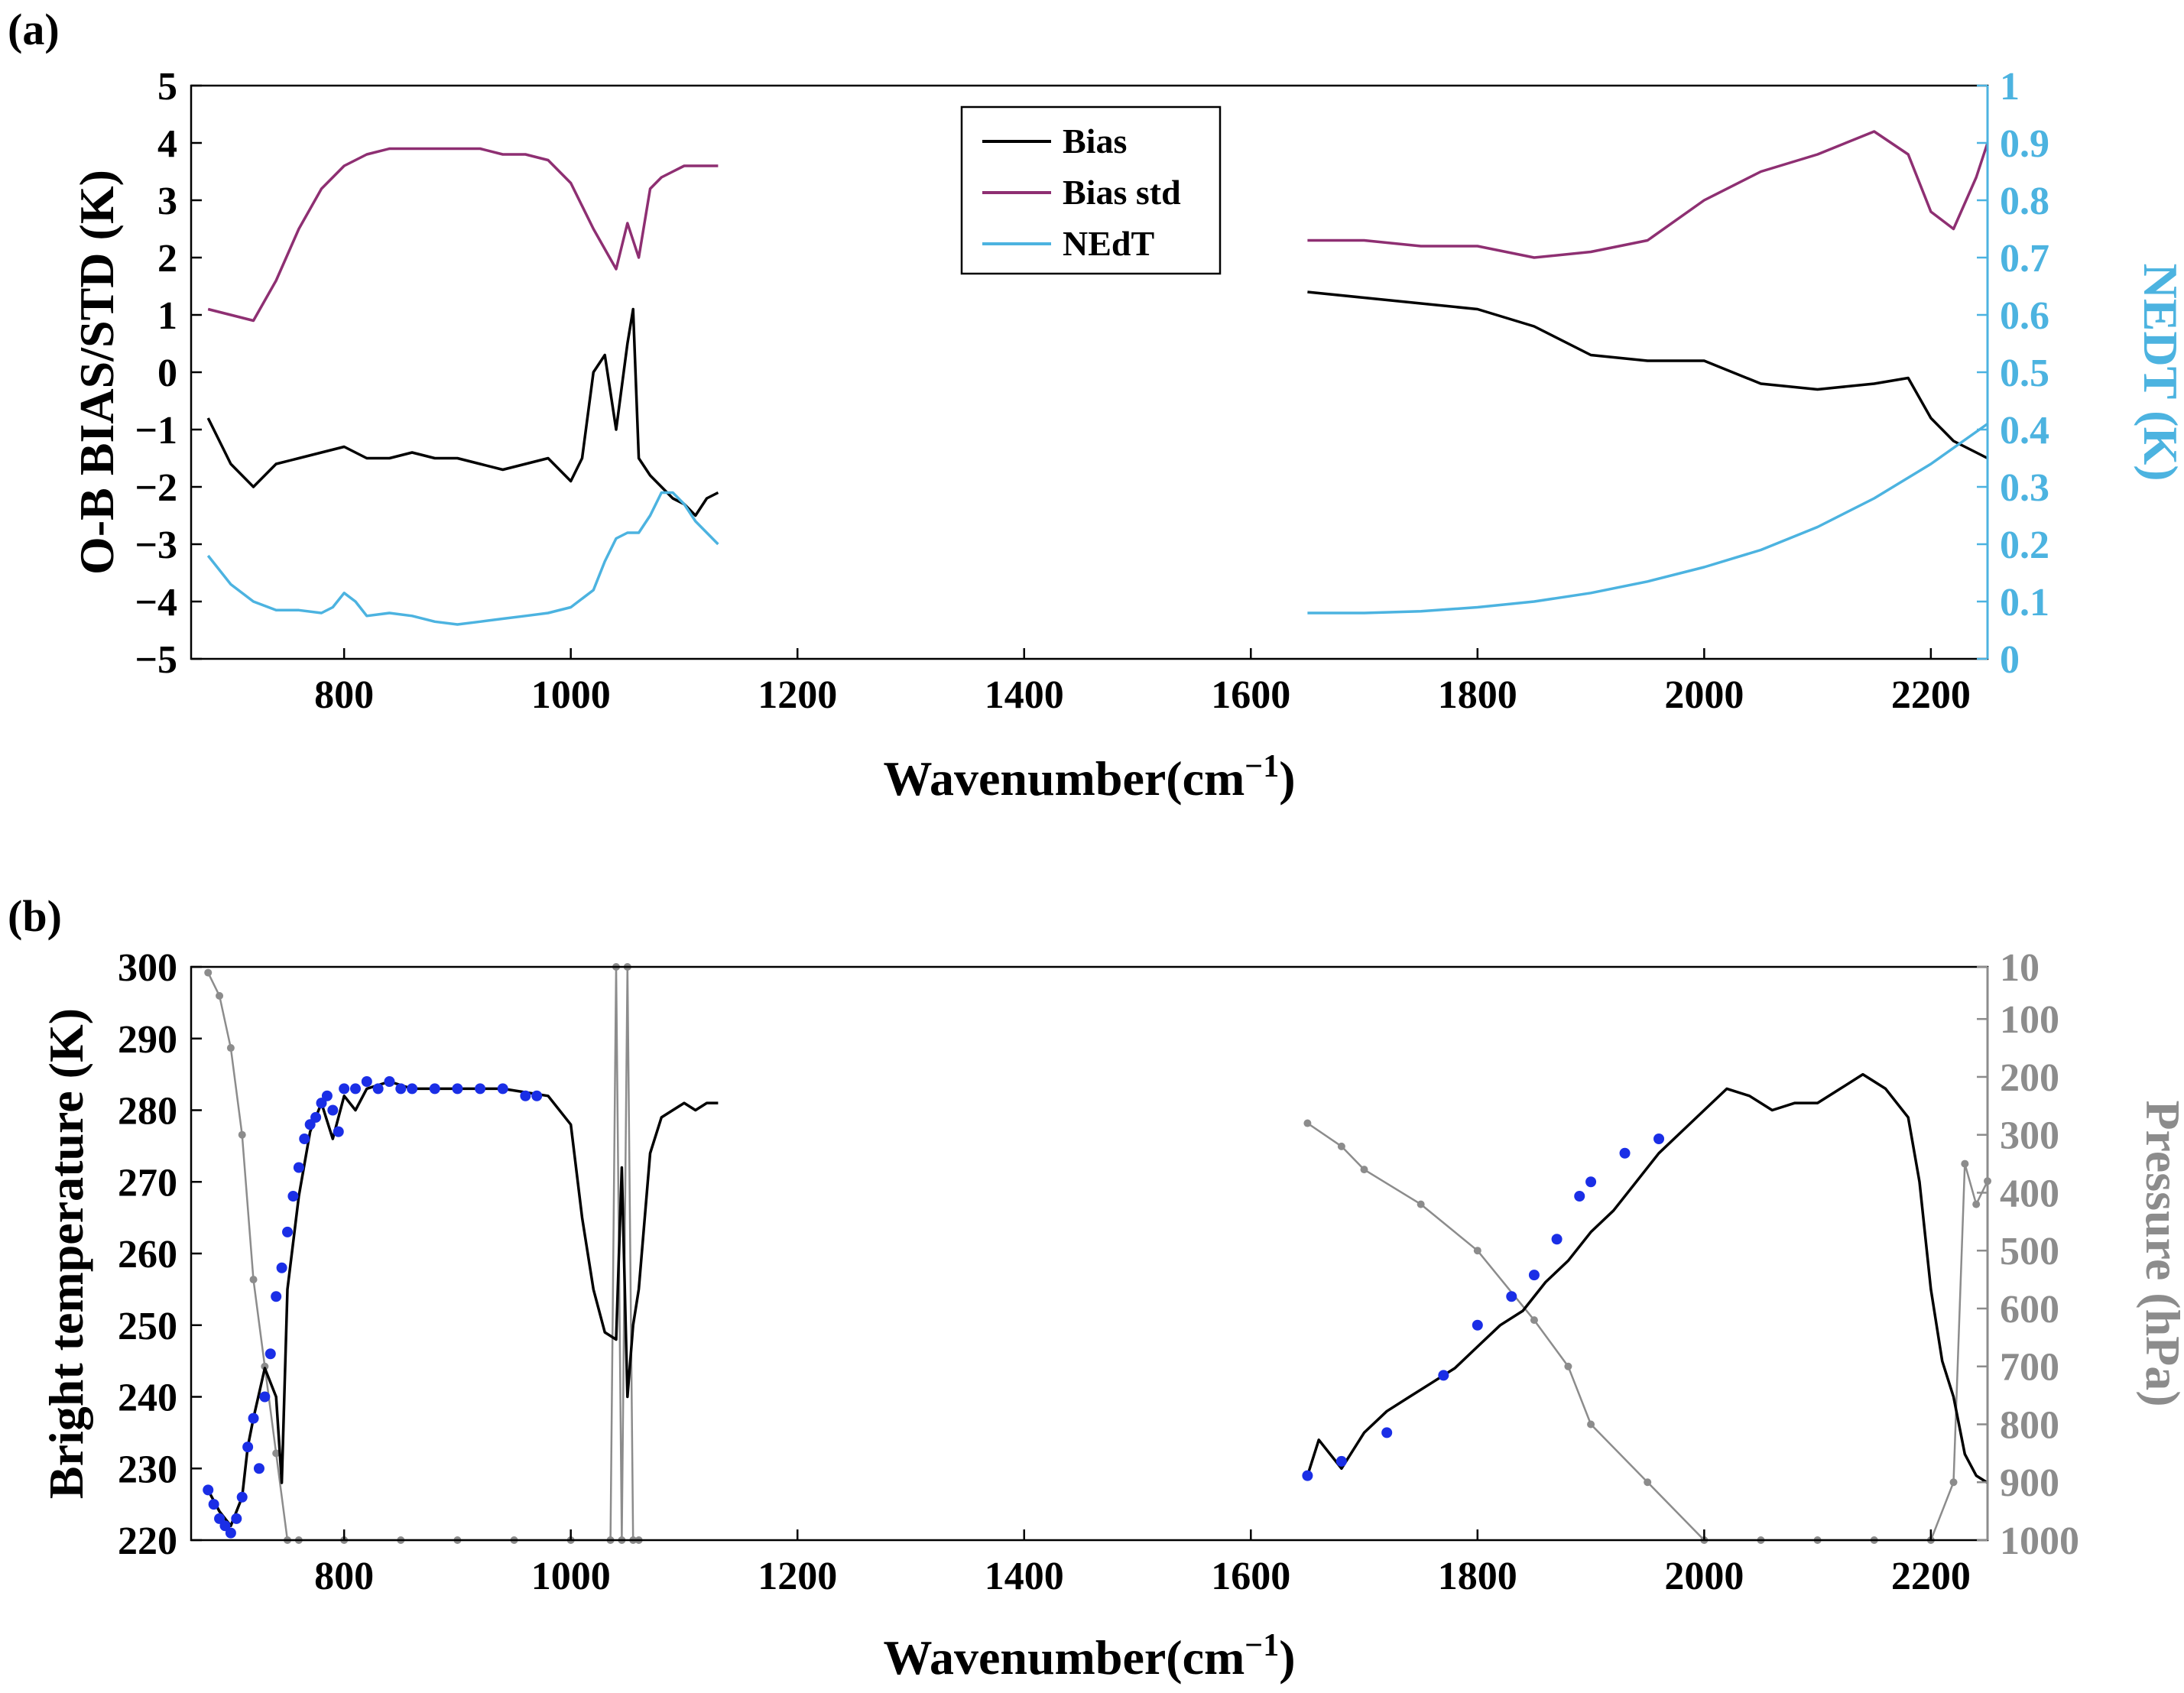 The image size is (2184, 1693). I want to click on panel-b-x-ticks: 800 1000 1200 1400 1600 1800 2000 2200, so click(1142, 1563).